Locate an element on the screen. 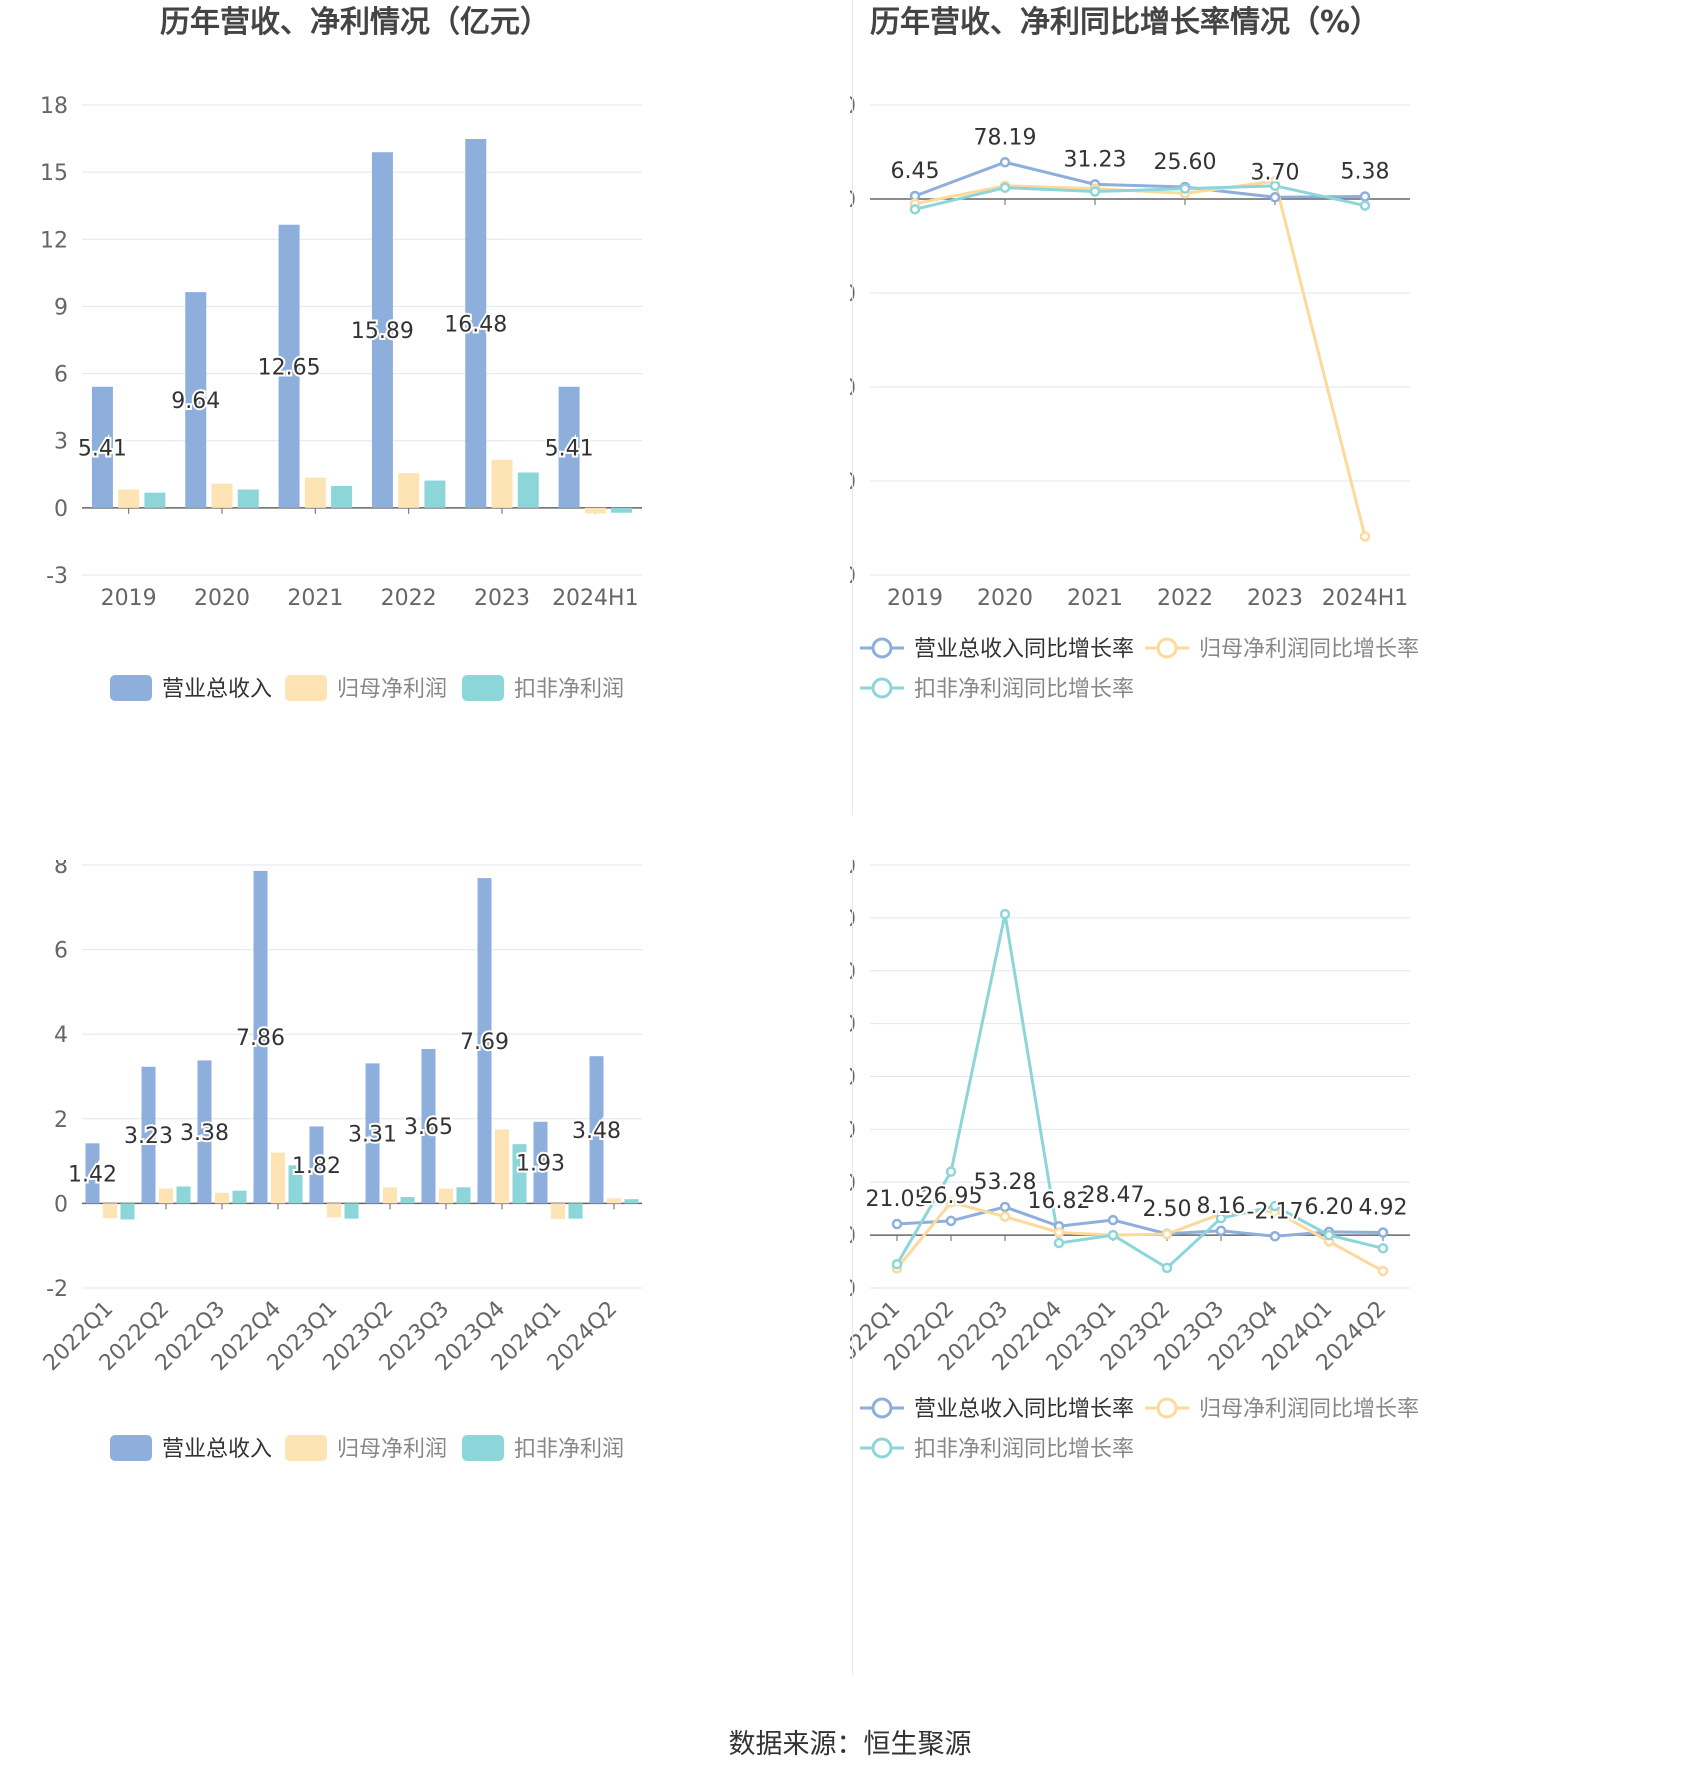 The height and width of the screenshot is (1782, 1700). y-tick-label: 100 is located at coordinates (853, 1183).